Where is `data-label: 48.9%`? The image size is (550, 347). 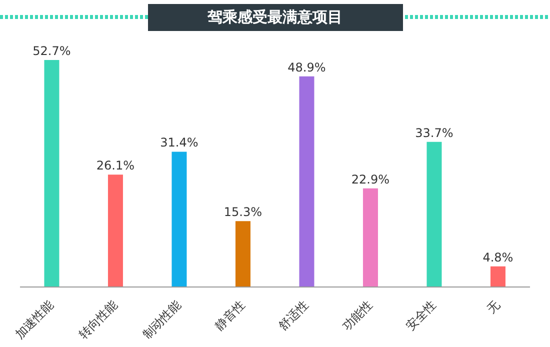
data-label: 48.9% is located at coordinates (307, 67).